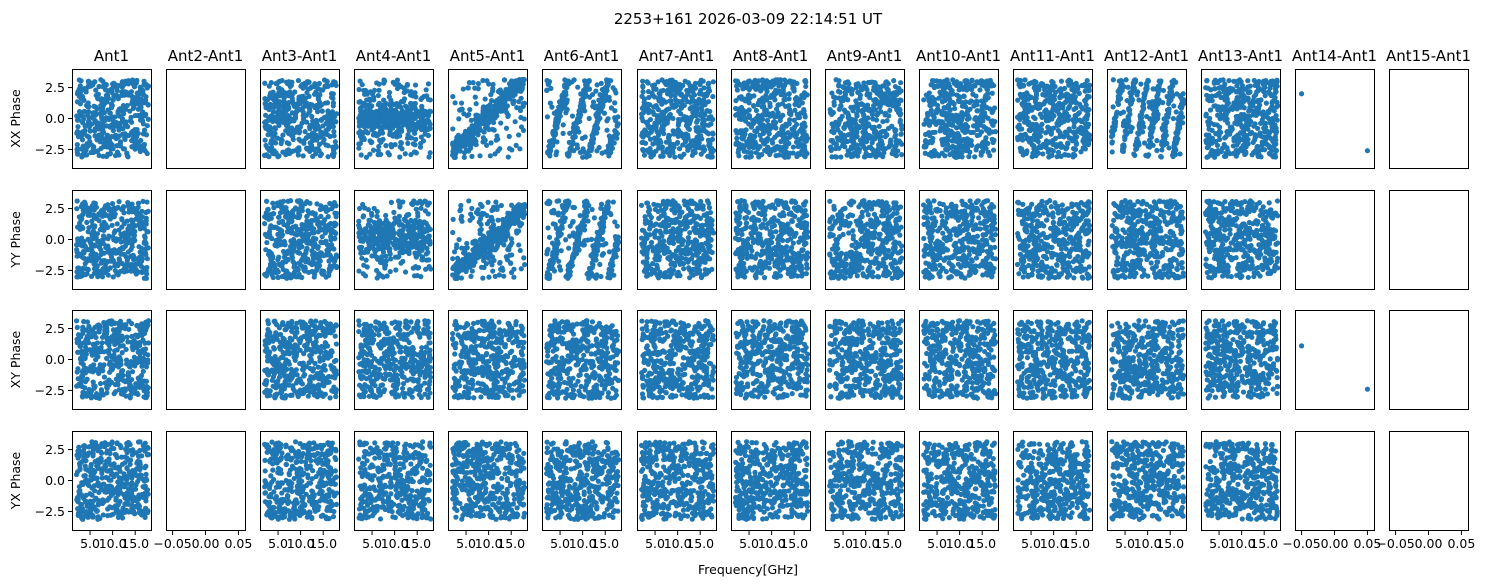 This screenshot has width=1489, height=586. I want to click on subplot, so click(959, 119).